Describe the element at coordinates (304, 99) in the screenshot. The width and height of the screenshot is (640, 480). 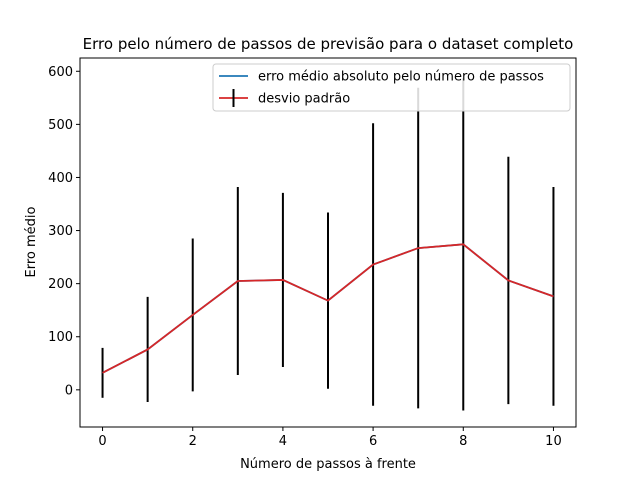
I see `legend-label-desvio-padrao: desvio padrão` at that location.